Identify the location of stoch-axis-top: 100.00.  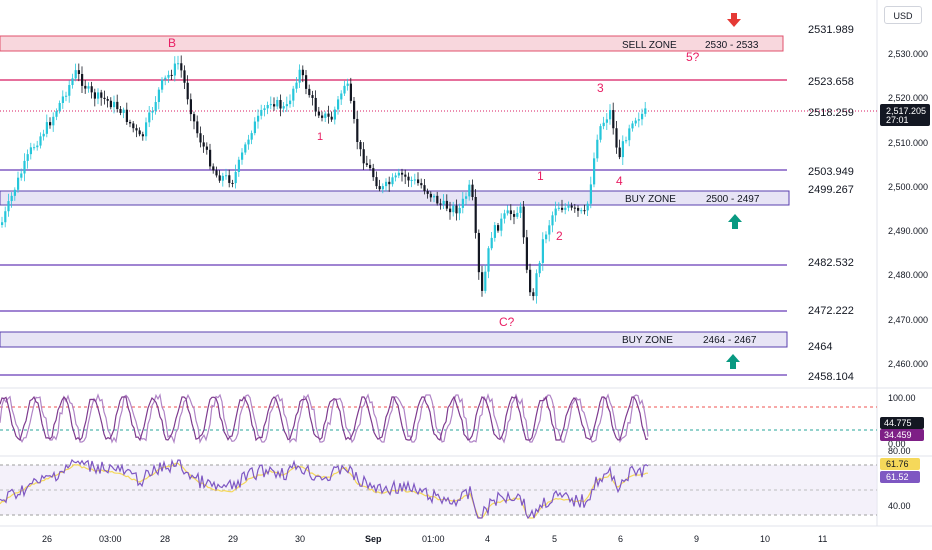
(902, 398).